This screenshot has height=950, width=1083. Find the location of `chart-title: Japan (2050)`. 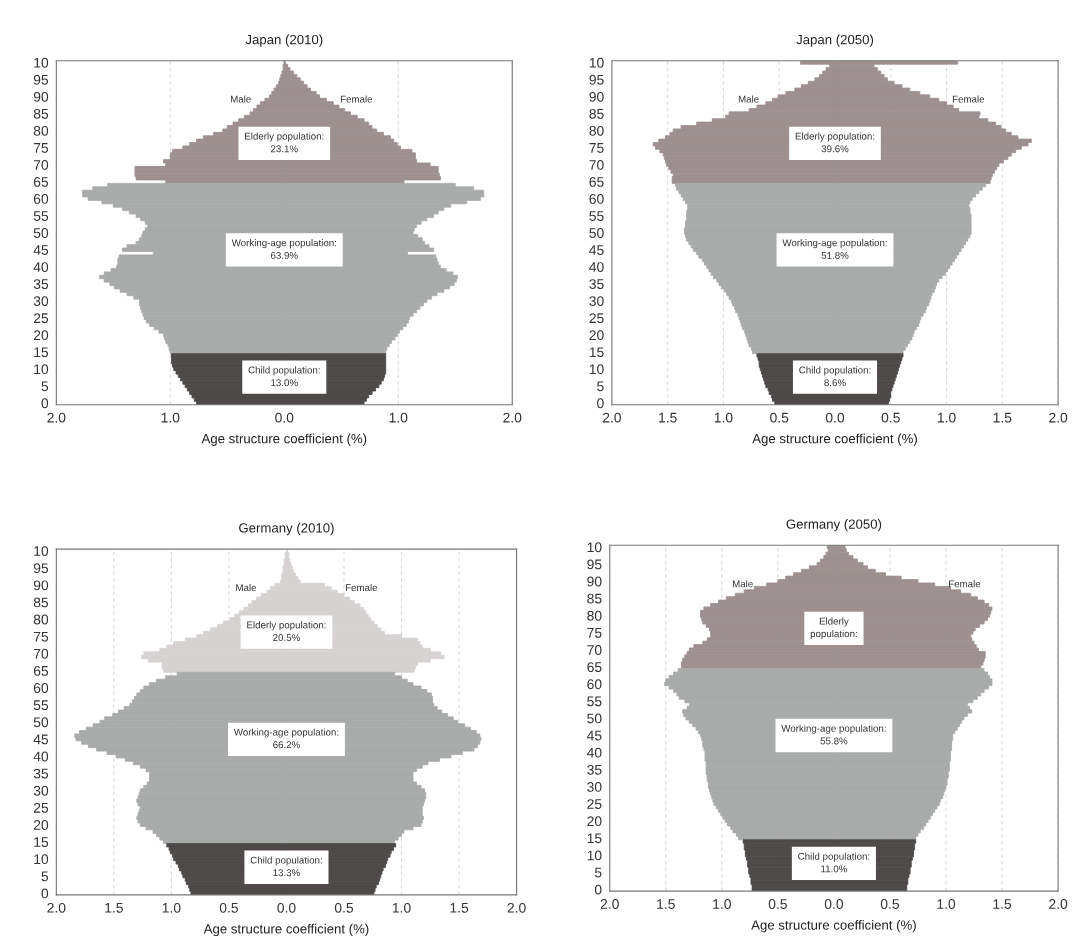

chart-title: Japan (2050) is located at coordinates (835, 40).